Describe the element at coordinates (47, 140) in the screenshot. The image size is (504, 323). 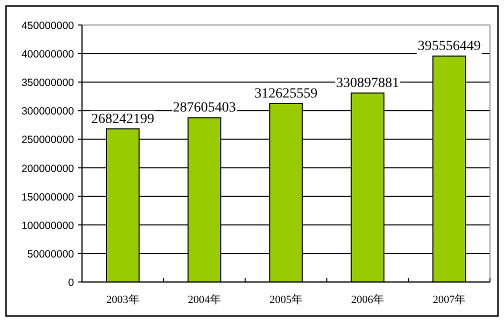
I see `y-tick-label: 250000000` at that location.